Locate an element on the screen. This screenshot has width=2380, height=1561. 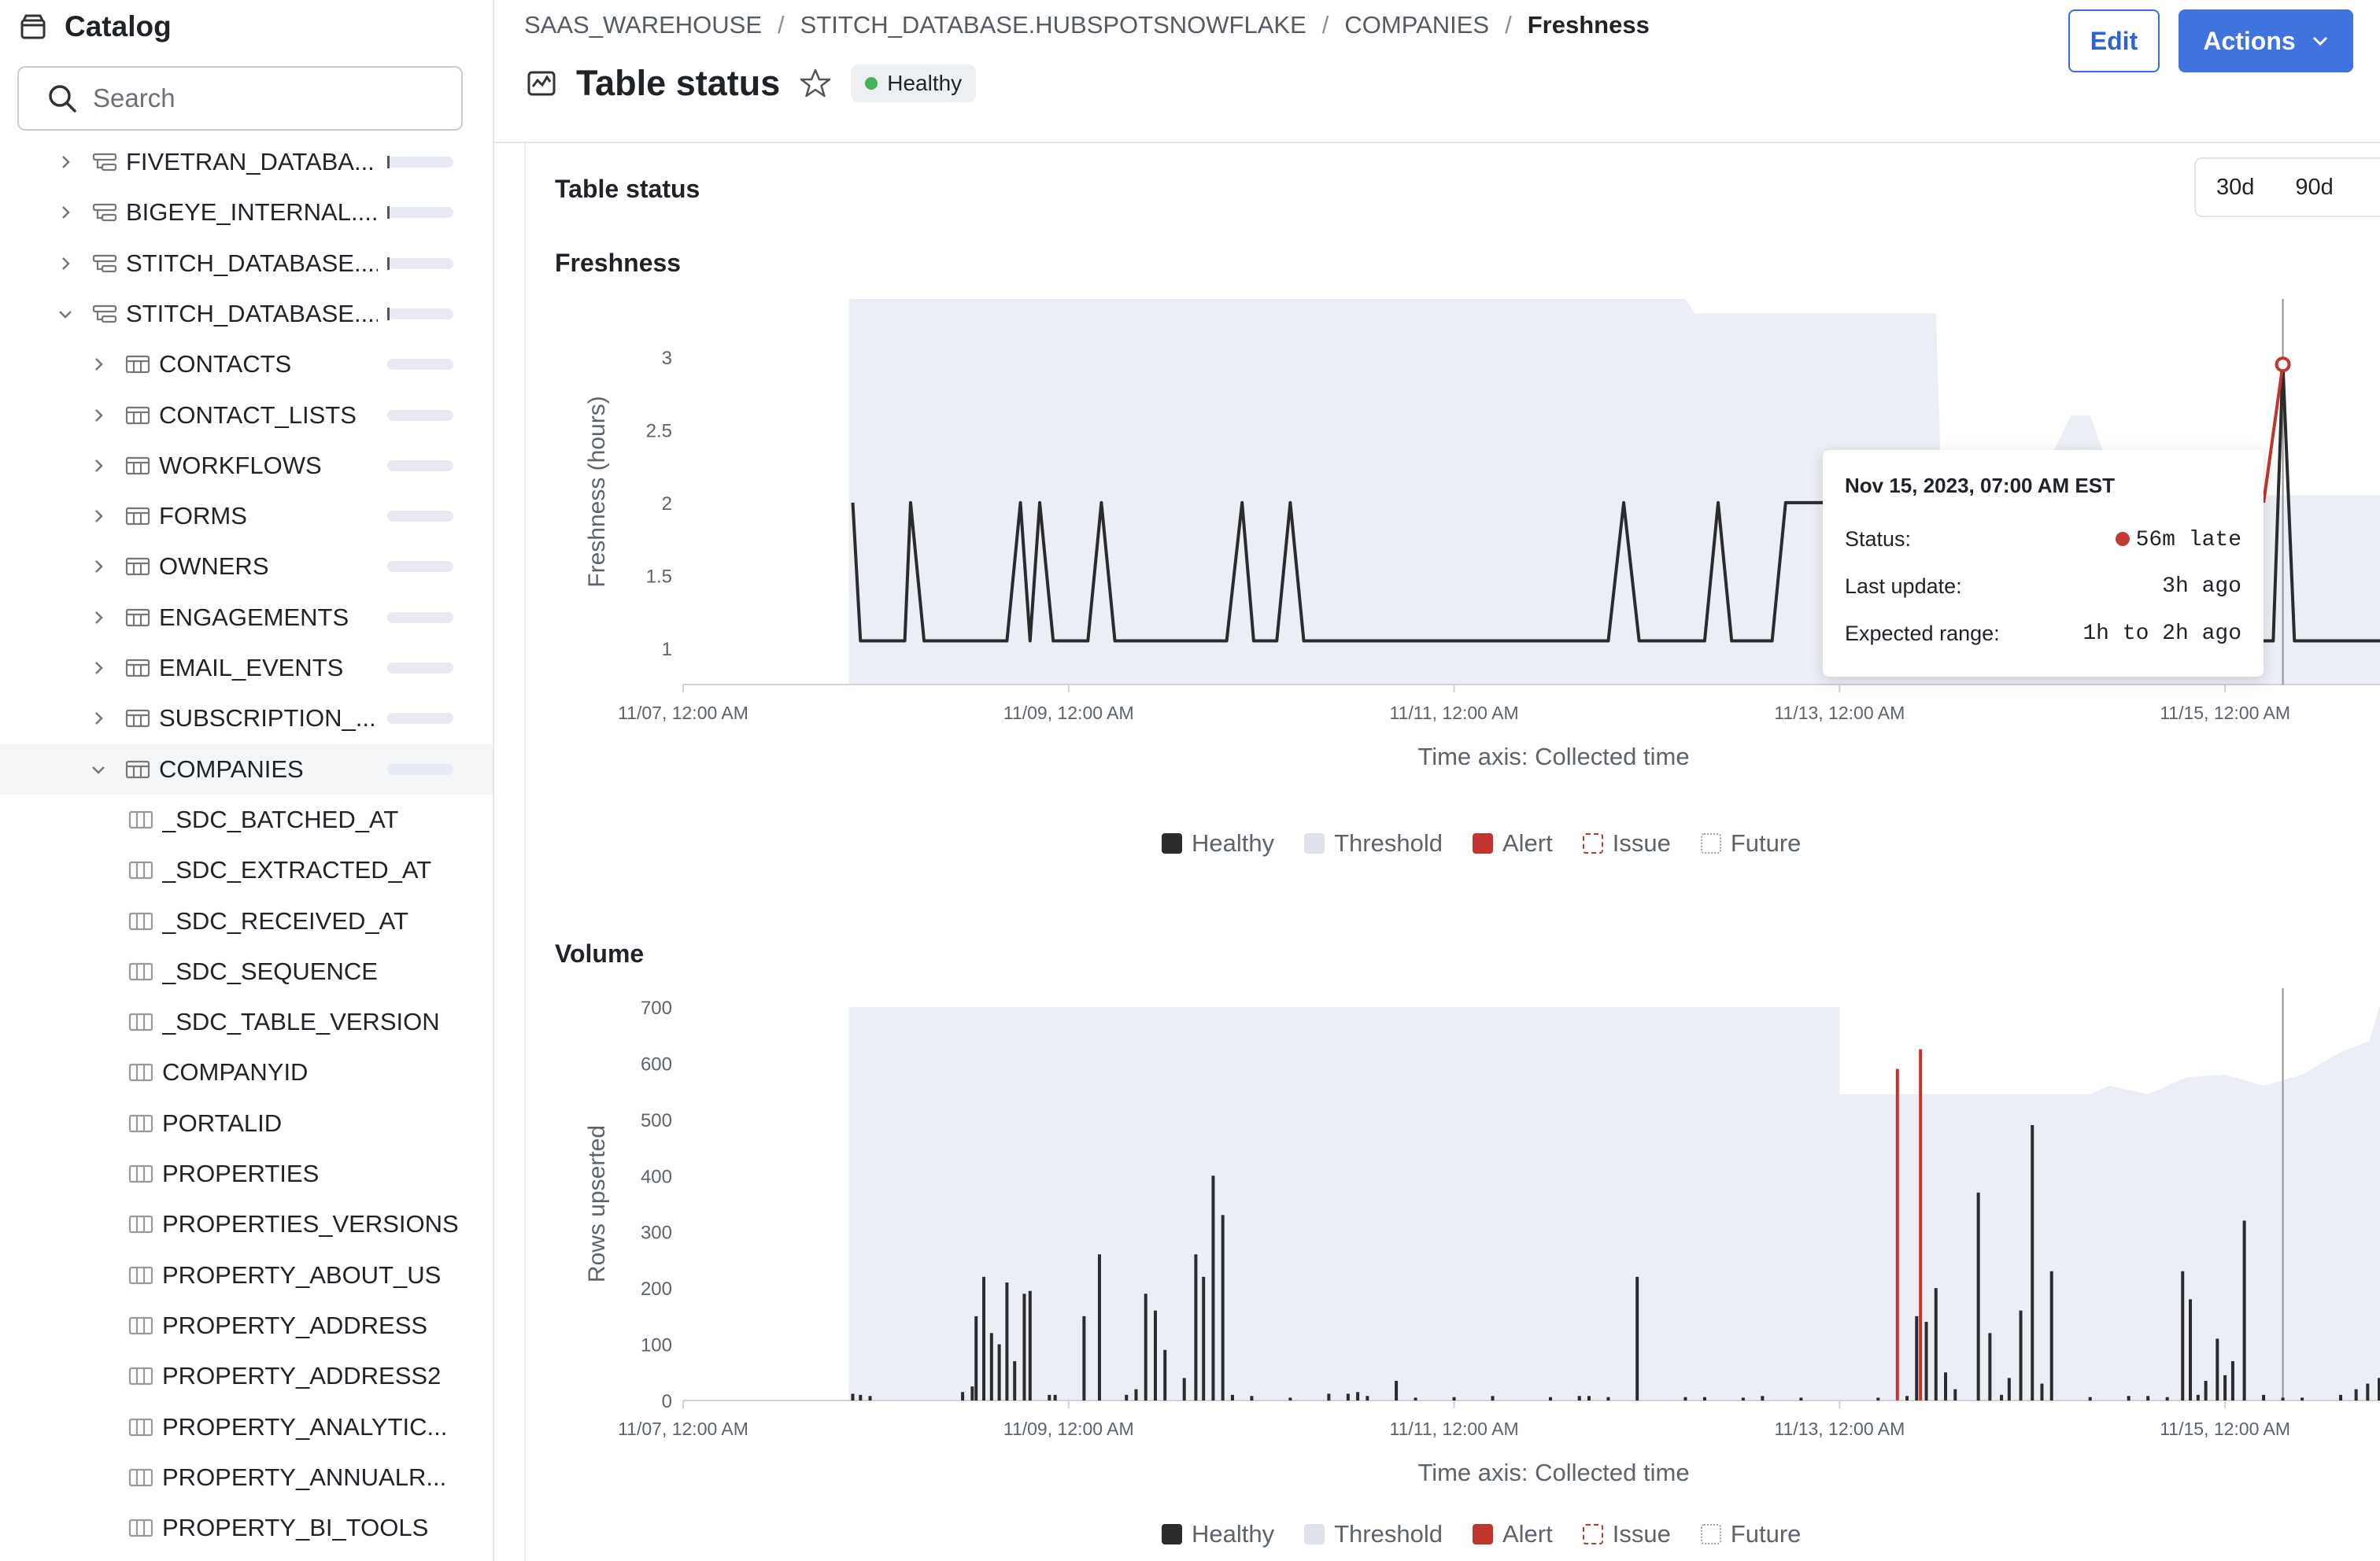
range-90d-button: 90d is located at coordinates (2314, 187).